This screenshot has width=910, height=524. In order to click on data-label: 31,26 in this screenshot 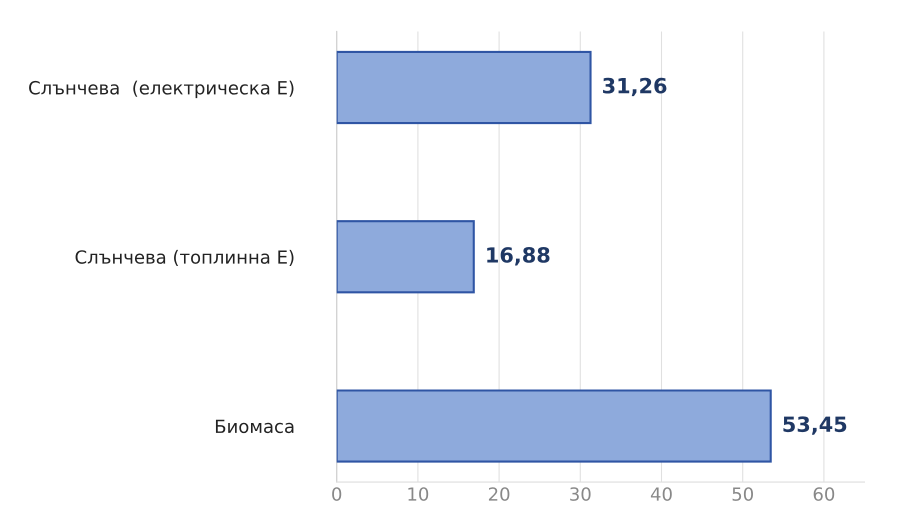, I will do `click(634, 87)`.